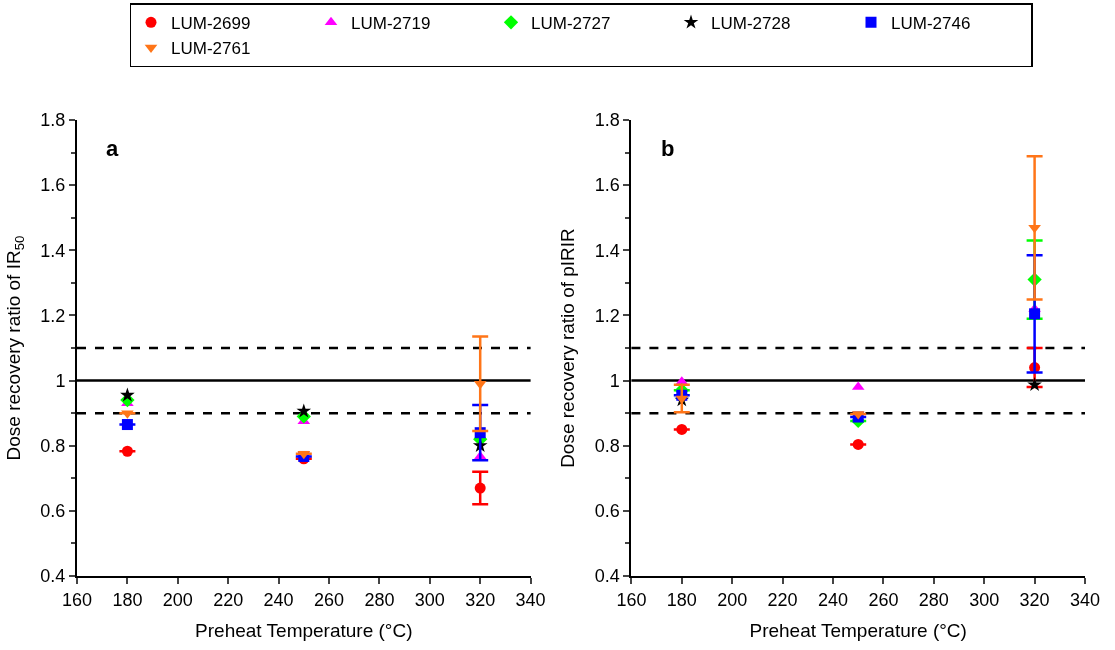 The image size is (1115, 650). I want to click on legend-label: LUM-2746, so click(931, 23).